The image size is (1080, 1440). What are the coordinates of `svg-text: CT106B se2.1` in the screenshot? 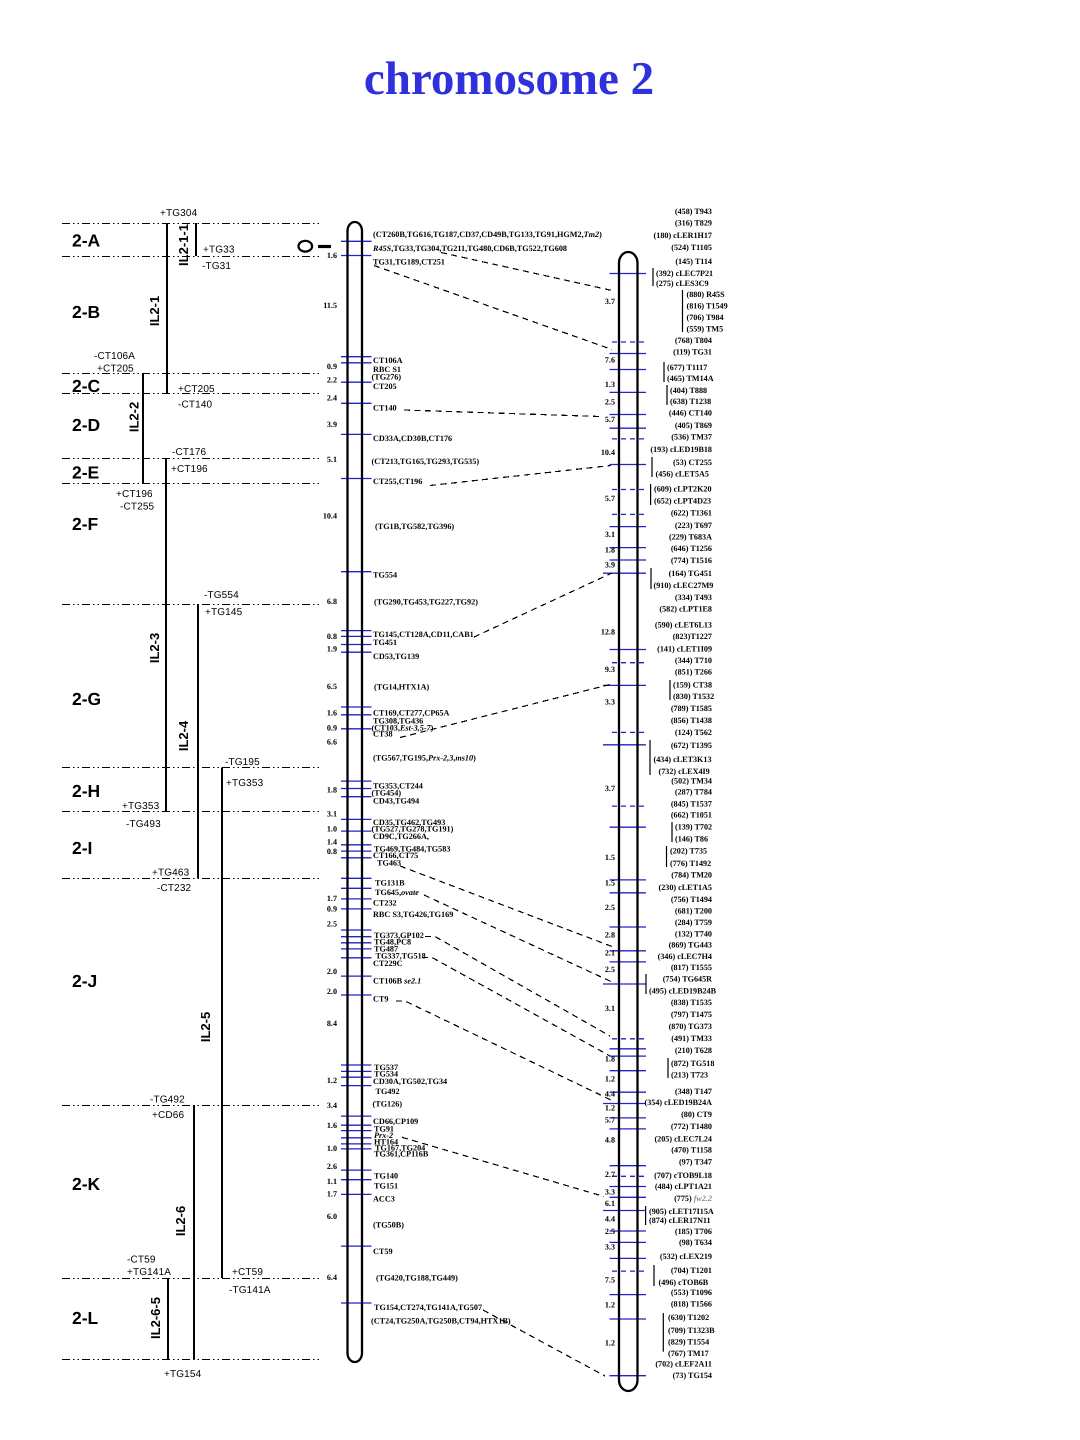 It's located at (397, 980).